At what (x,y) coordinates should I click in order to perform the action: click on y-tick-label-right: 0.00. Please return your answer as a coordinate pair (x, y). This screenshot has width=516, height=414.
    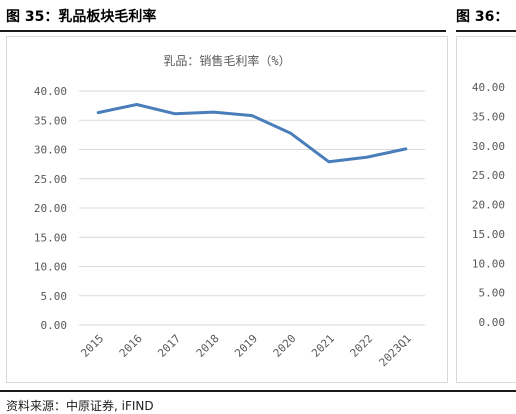
    Looking at the image, I should click on (492, 322).